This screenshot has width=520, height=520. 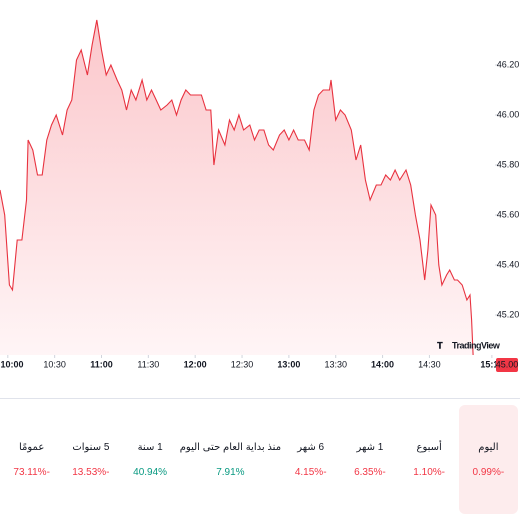 I want to click on x-tick-label: 12:30, so click(x=242, y=364).